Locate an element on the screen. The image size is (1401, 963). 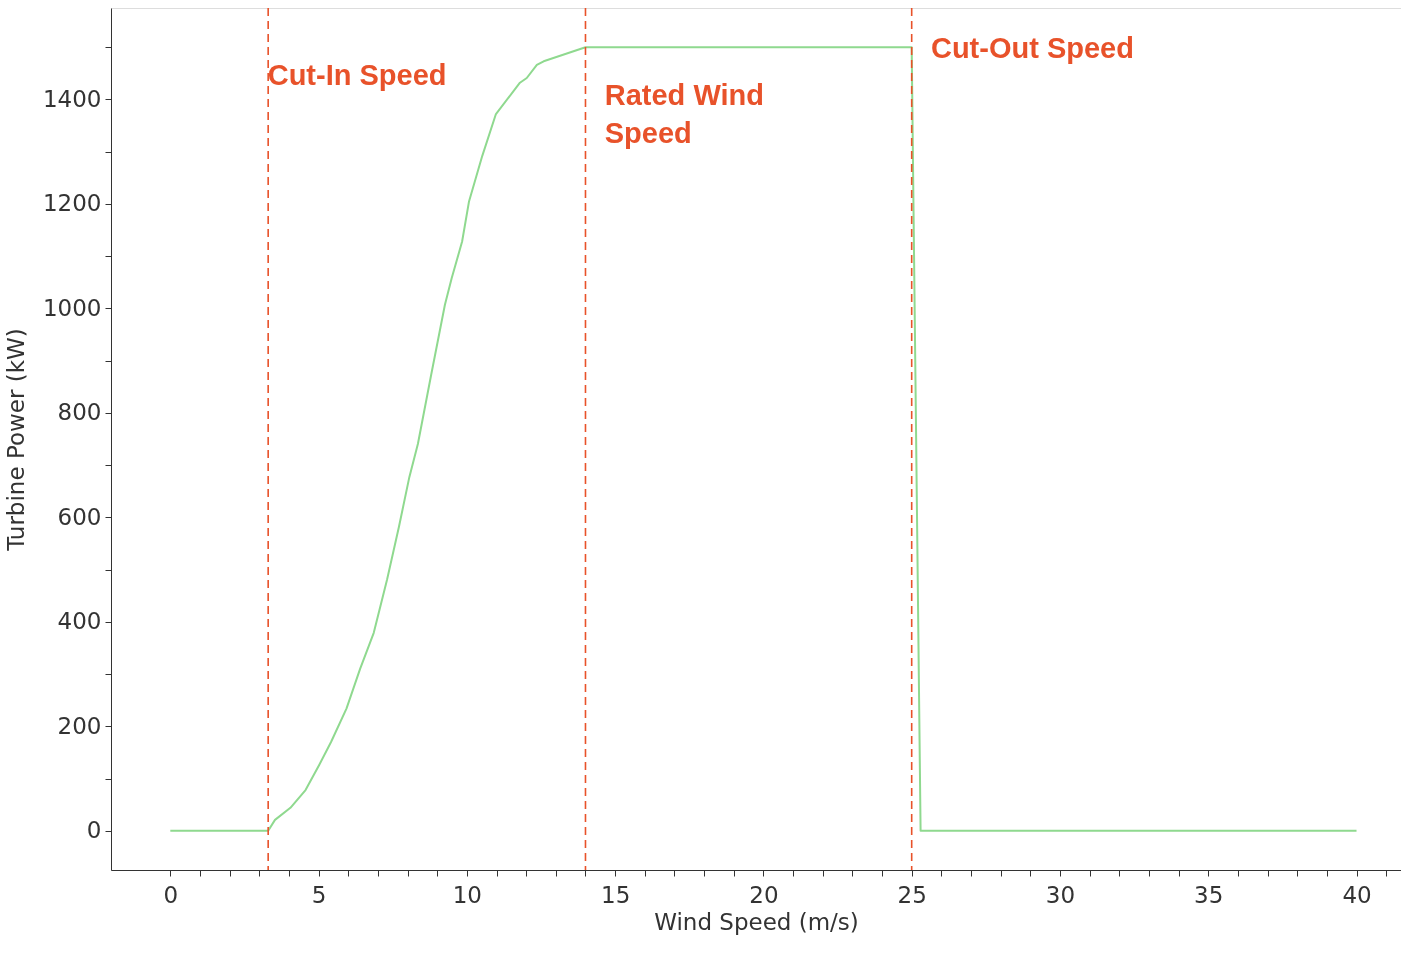
x-tick-label: 15 is located at coordinates (616, 894).